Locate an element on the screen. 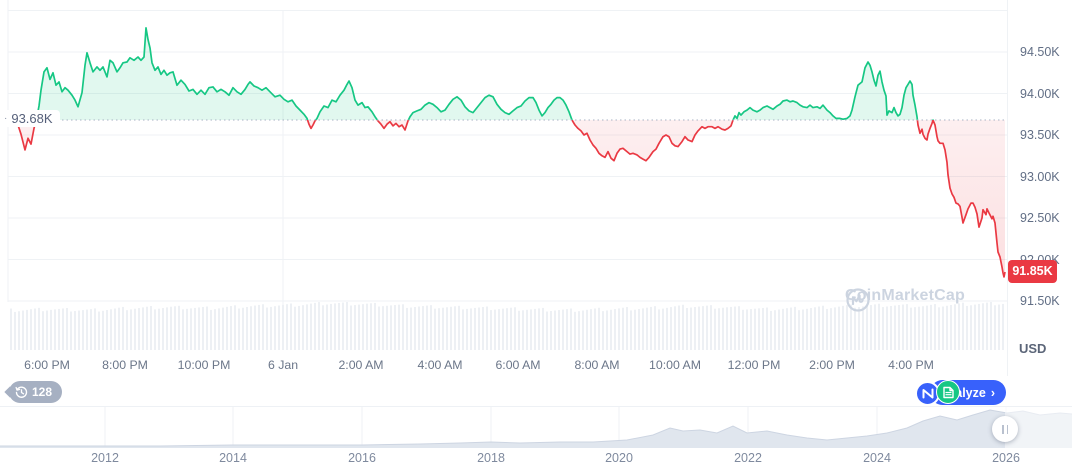 This screenshot has height=471, width=1072. chart-footer-toolbar: 128 Analyze › is located at coordinates (536, 392).